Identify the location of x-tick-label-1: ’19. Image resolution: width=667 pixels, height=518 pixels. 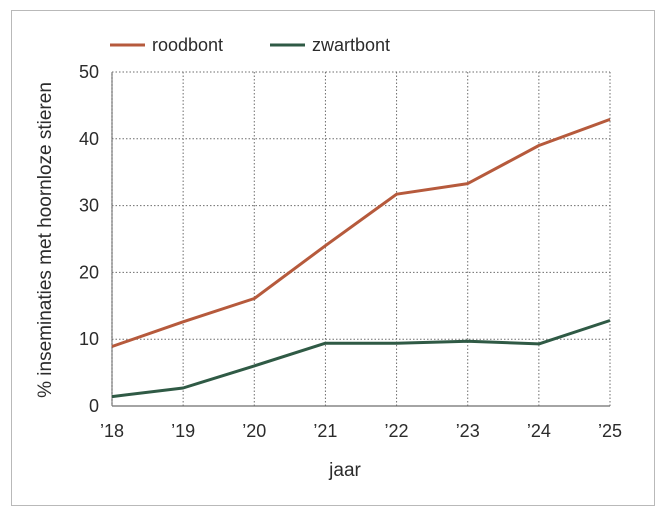
(183, 431).